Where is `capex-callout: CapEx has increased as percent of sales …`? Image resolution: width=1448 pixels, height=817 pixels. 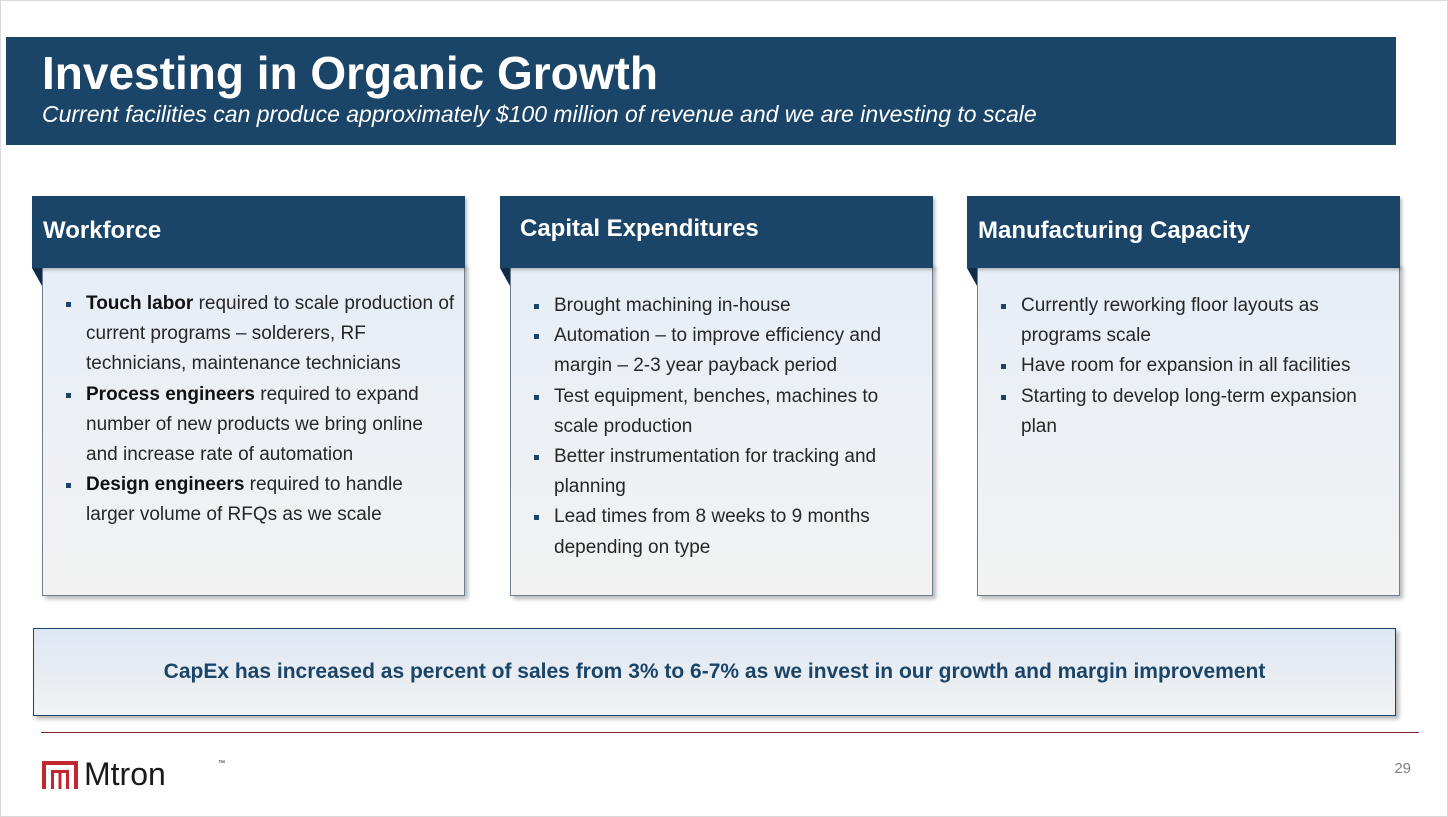 capex-callout: CapEx has increased as percent of sales … is located at coordinates (714, 672).